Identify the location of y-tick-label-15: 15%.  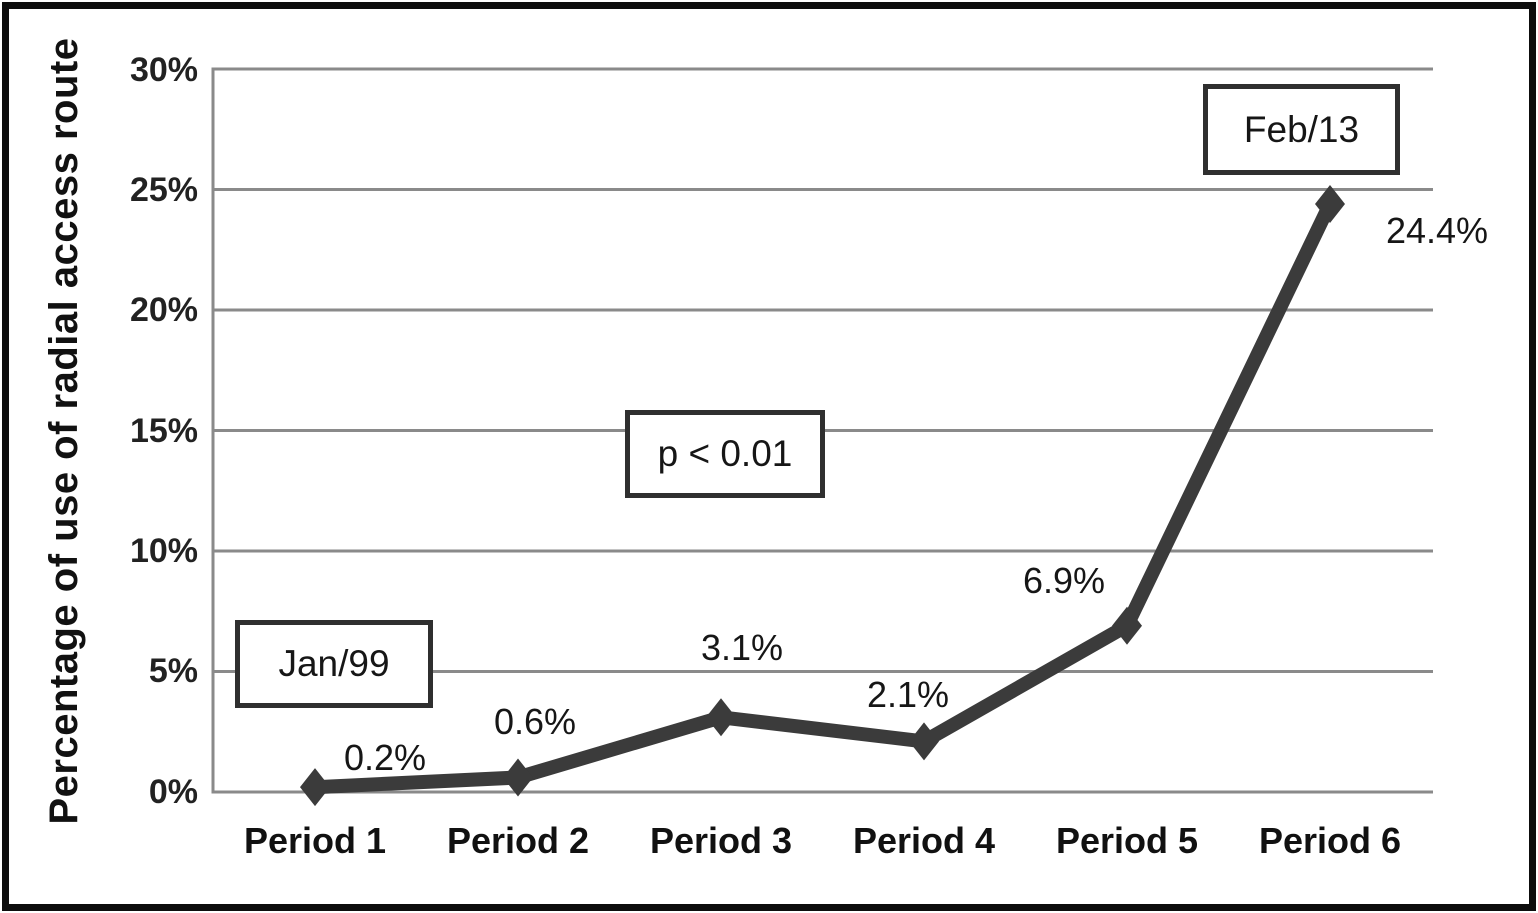
(163, 431).